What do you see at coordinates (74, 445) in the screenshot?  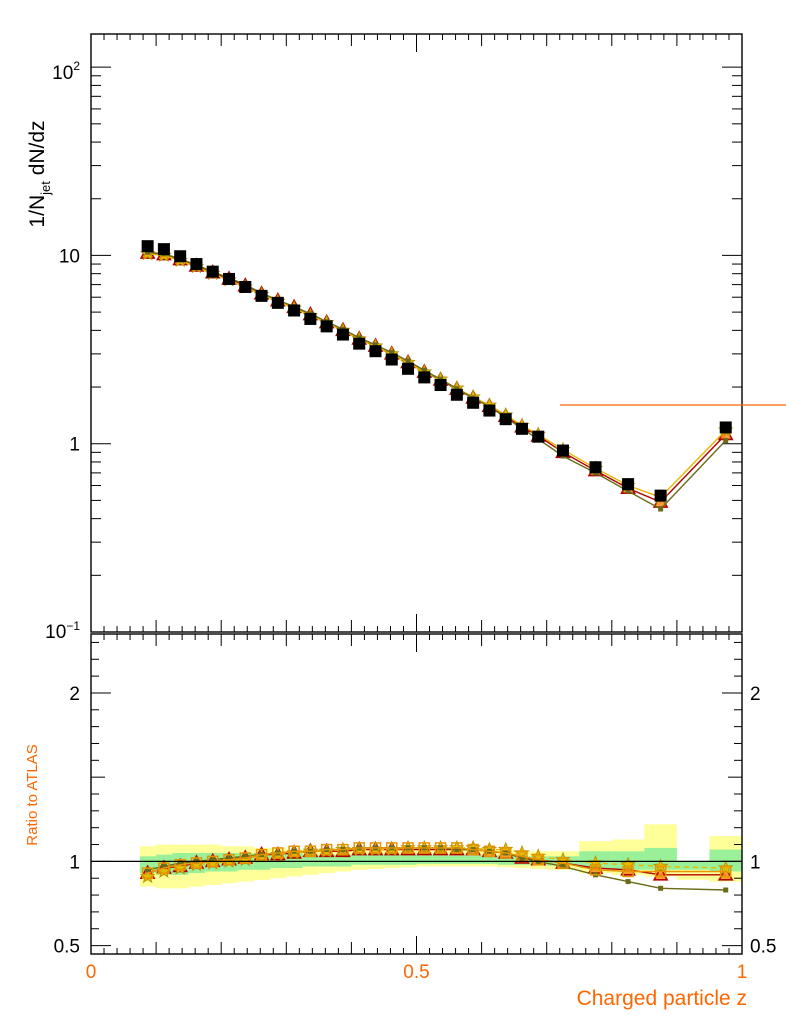 I see `main-ytick-label-1: 1` at bounding box center [74, 445].